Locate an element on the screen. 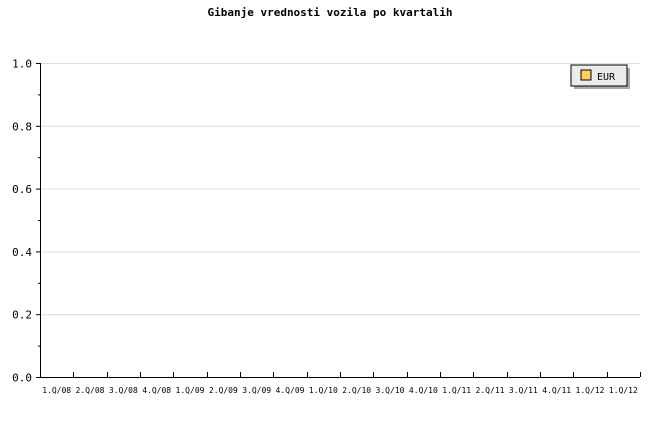 This screenshot has width=660, height=440. x-tick-label: 2.Q/10 is located at coordinates (356, 390).